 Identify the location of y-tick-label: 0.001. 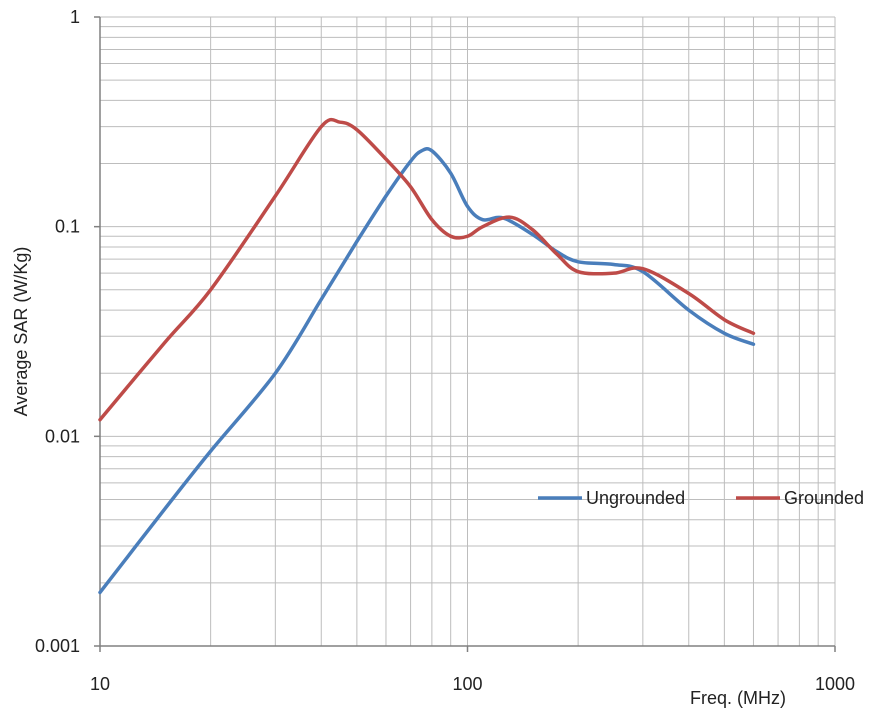
(57, 646).